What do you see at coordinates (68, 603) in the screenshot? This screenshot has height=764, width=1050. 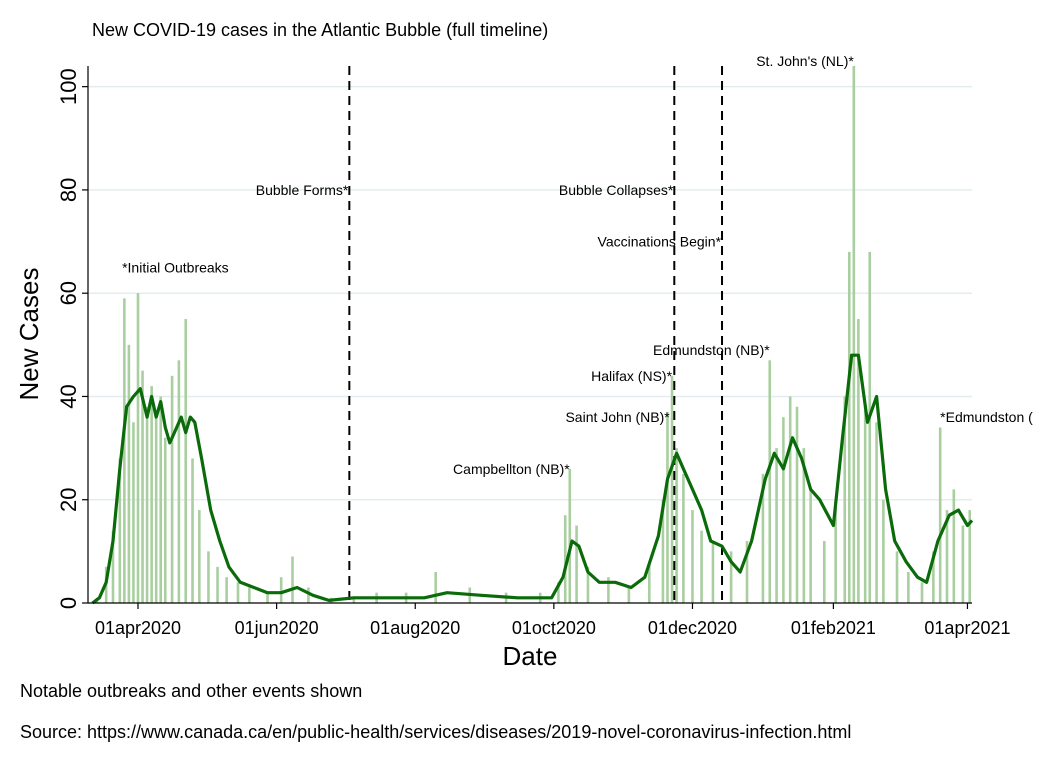 I see `y-tick-label: 0` at bounding box center [68, 603].